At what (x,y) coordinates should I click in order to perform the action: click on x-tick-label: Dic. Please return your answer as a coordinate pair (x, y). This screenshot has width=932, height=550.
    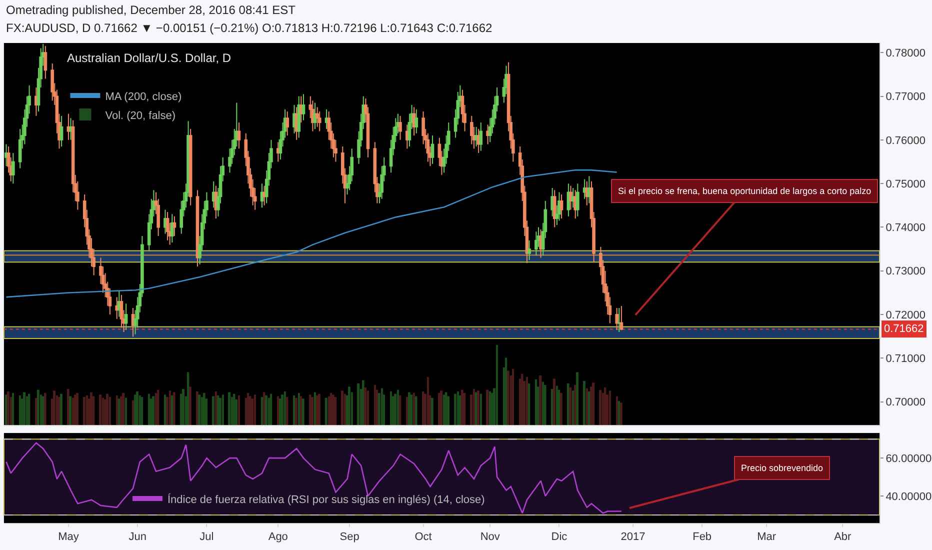
    Looking at the image, I should click on (559, 537).